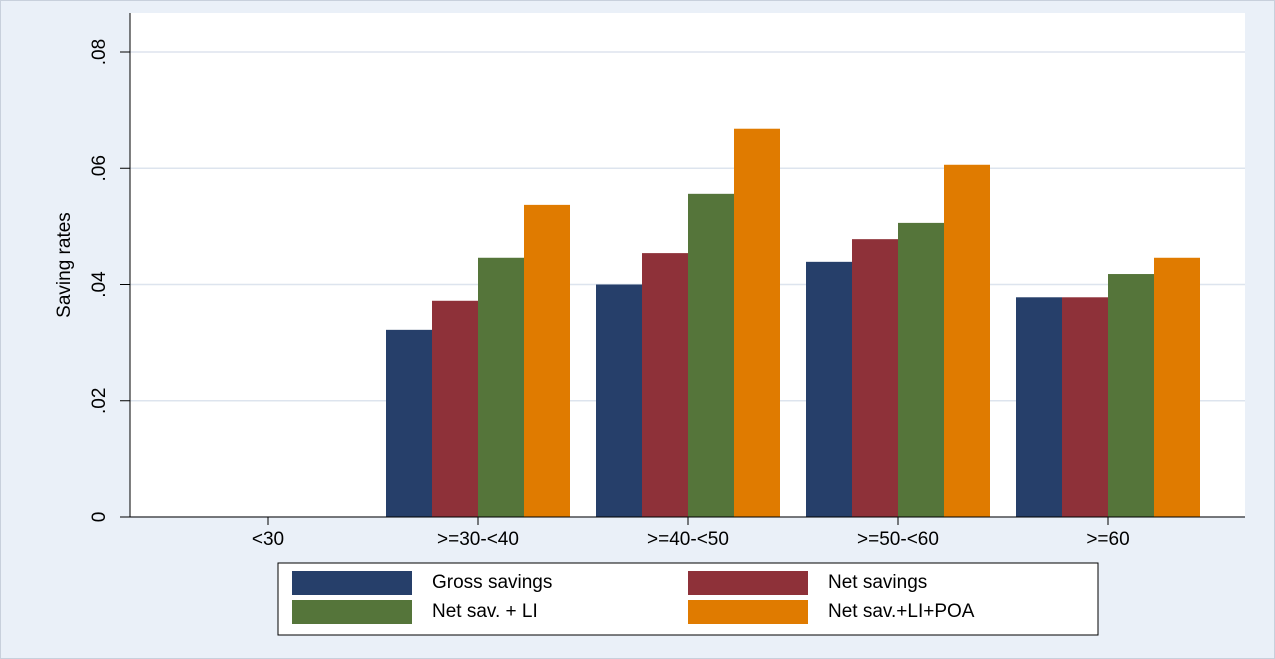 The height and width of the screenshot is (659, 1275). What do you see at coordinates (485, 611) in the screenshot?
I see `legend-label: Net sav. + LI` at bounding box center [485, 611].